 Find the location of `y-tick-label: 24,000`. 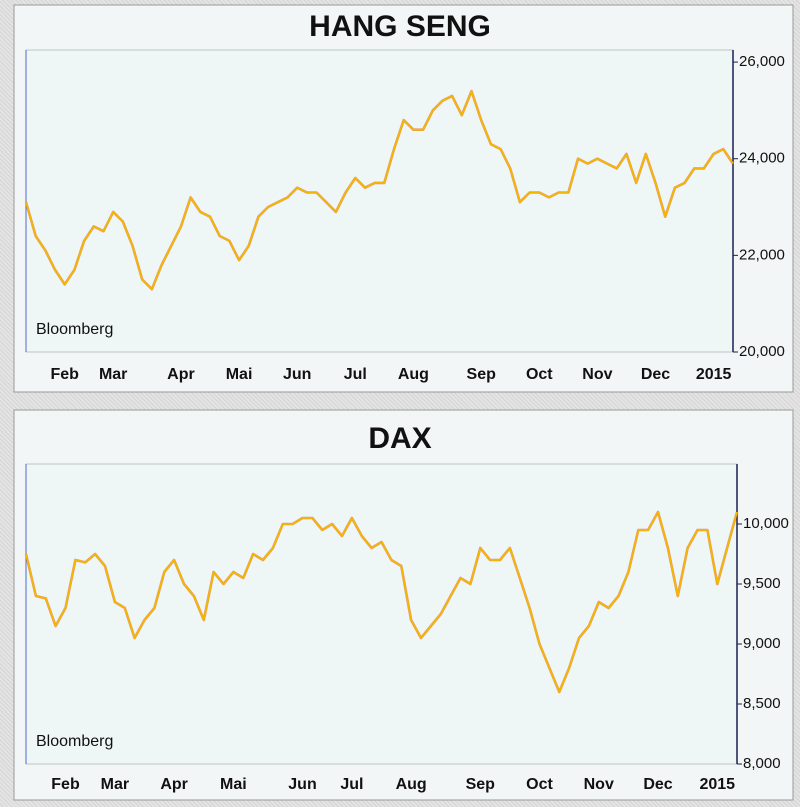

y-tick-label: 24,000 is located at coordinates (762, 158).